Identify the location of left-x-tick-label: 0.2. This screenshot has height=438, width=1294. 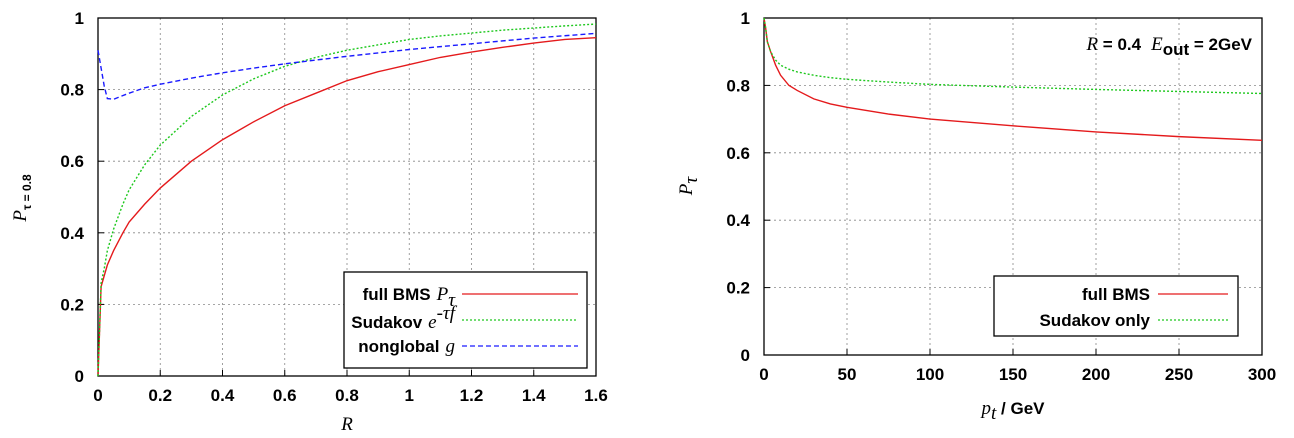
(160, 395).